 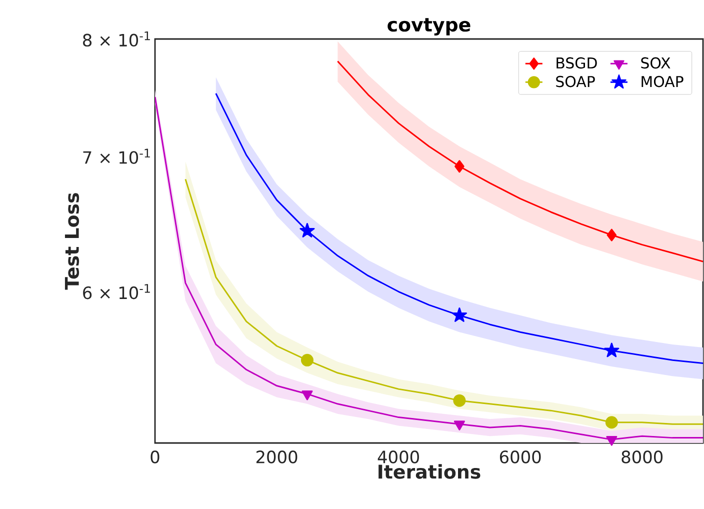 I want to click on y-axis-title: Test Loss, so click(x=72, y=241).